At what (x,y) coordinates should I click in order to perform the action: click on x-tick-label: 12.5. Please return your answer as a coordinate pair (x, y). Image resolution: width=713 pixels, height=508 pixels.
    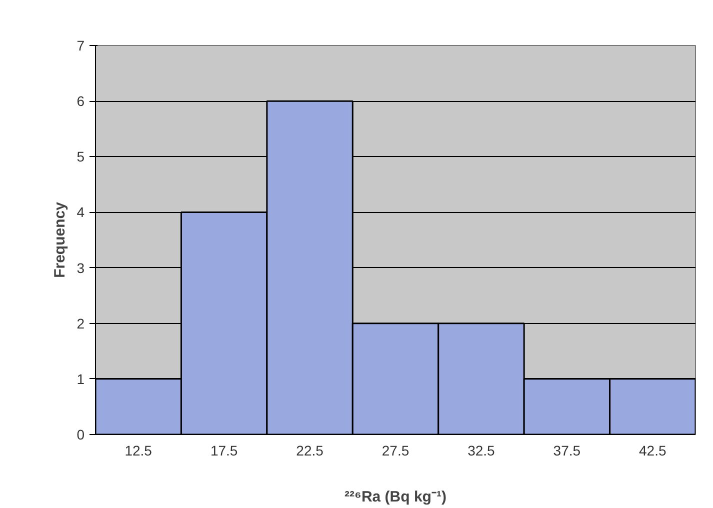
    Looking at the image, I should click on (138, 450).